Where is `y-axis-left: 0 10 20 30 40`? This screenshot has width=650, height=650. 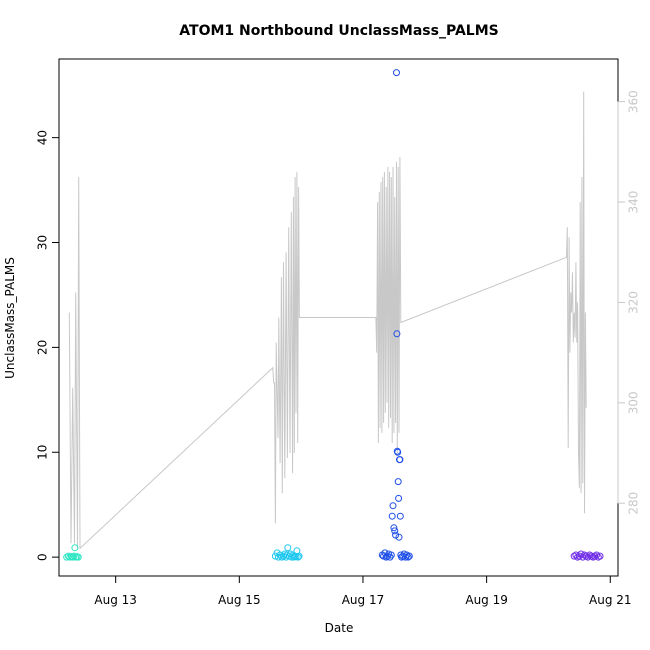
y-axis-left: 0 10 20 30 40 is located at coordinates (48, 345).